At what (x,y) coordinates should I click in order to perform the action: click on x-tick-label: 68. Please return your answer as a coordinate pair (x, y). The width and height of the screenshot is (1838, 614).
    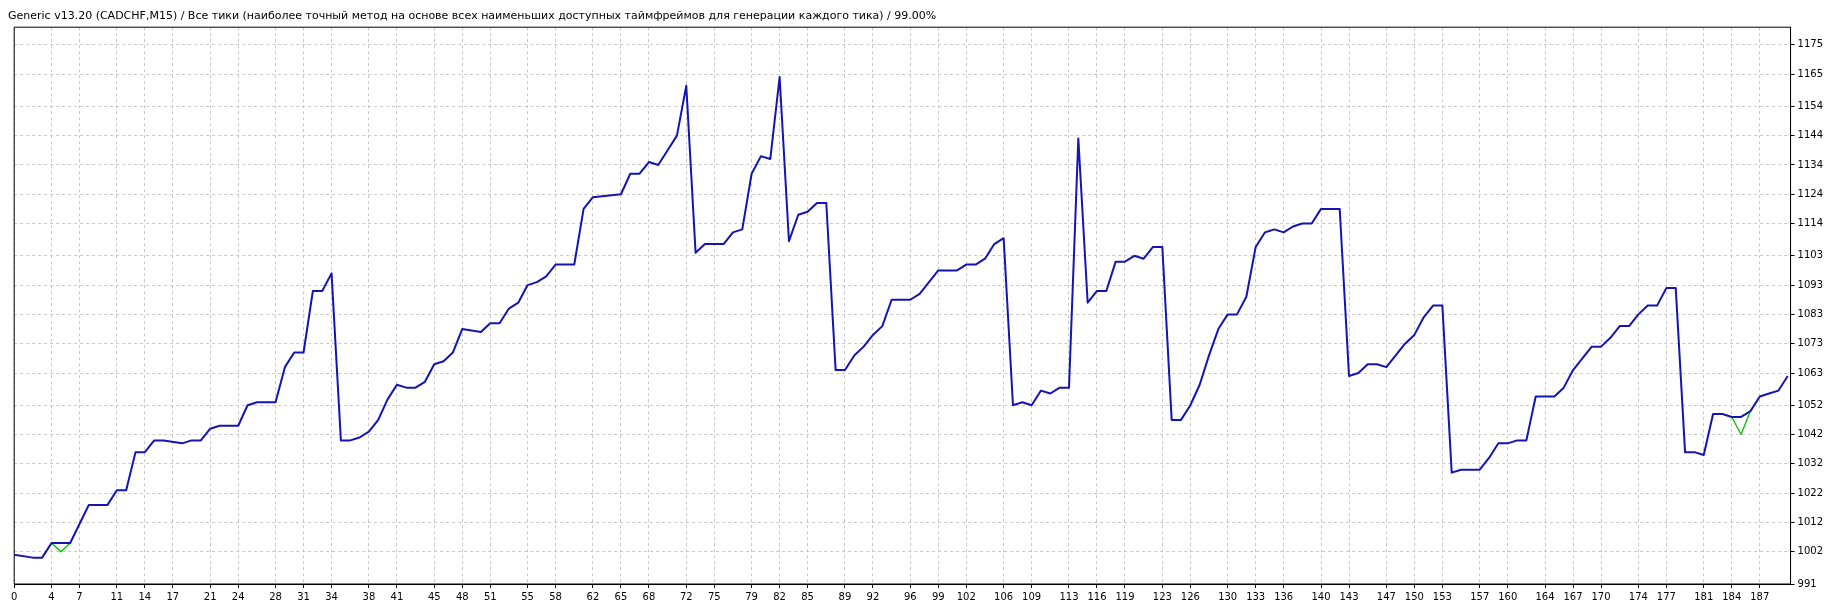
    Looking at the image, I should click on (649, 596).